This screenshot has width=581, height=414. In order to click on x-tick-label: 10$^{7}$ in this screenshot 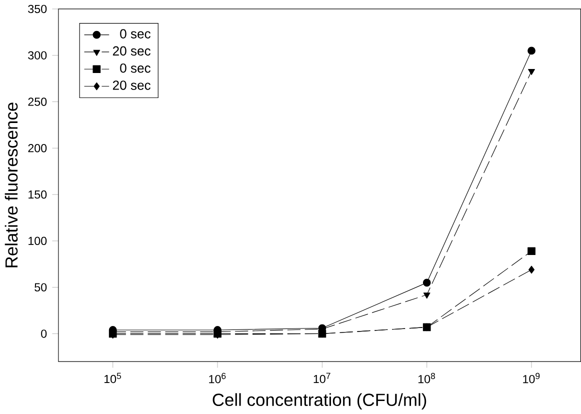, I will do `click(322, 377)`.